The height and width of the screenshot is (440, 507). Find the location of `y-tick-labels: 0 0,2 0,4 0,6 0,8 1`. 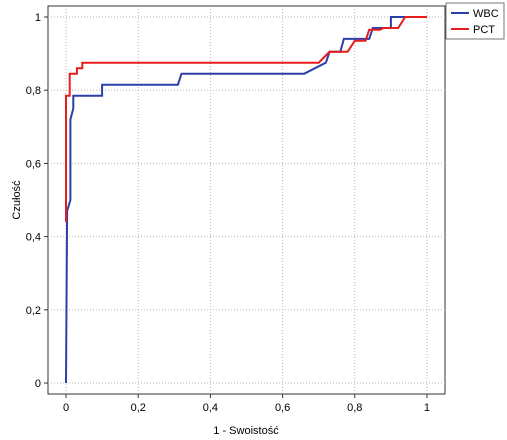

y-tick-labels: 0 0,2 0,4 0,6 0,8 1 is located at coordinates (33, 201).